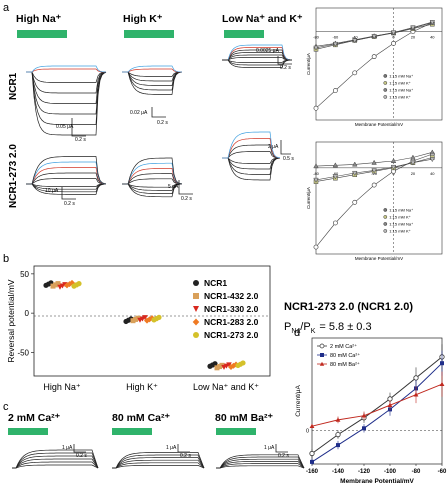 The image size is (448, 500). What do you see at coordinates (416, 472) in the screenshot?
I see `d-xtick-label: -80` at bounding box center [416, 472].